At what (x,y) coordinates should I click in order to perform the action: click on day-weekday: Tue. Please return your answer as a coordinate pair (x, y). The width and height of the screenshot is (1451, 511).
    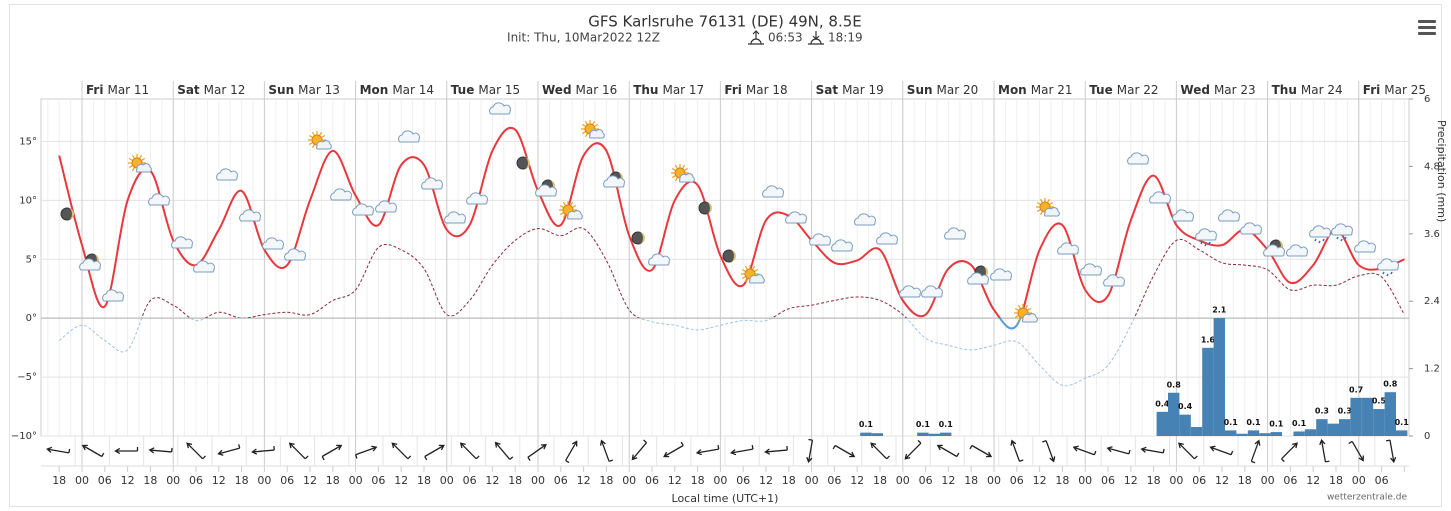
    Looking at the image, I should click on (1101, 90).